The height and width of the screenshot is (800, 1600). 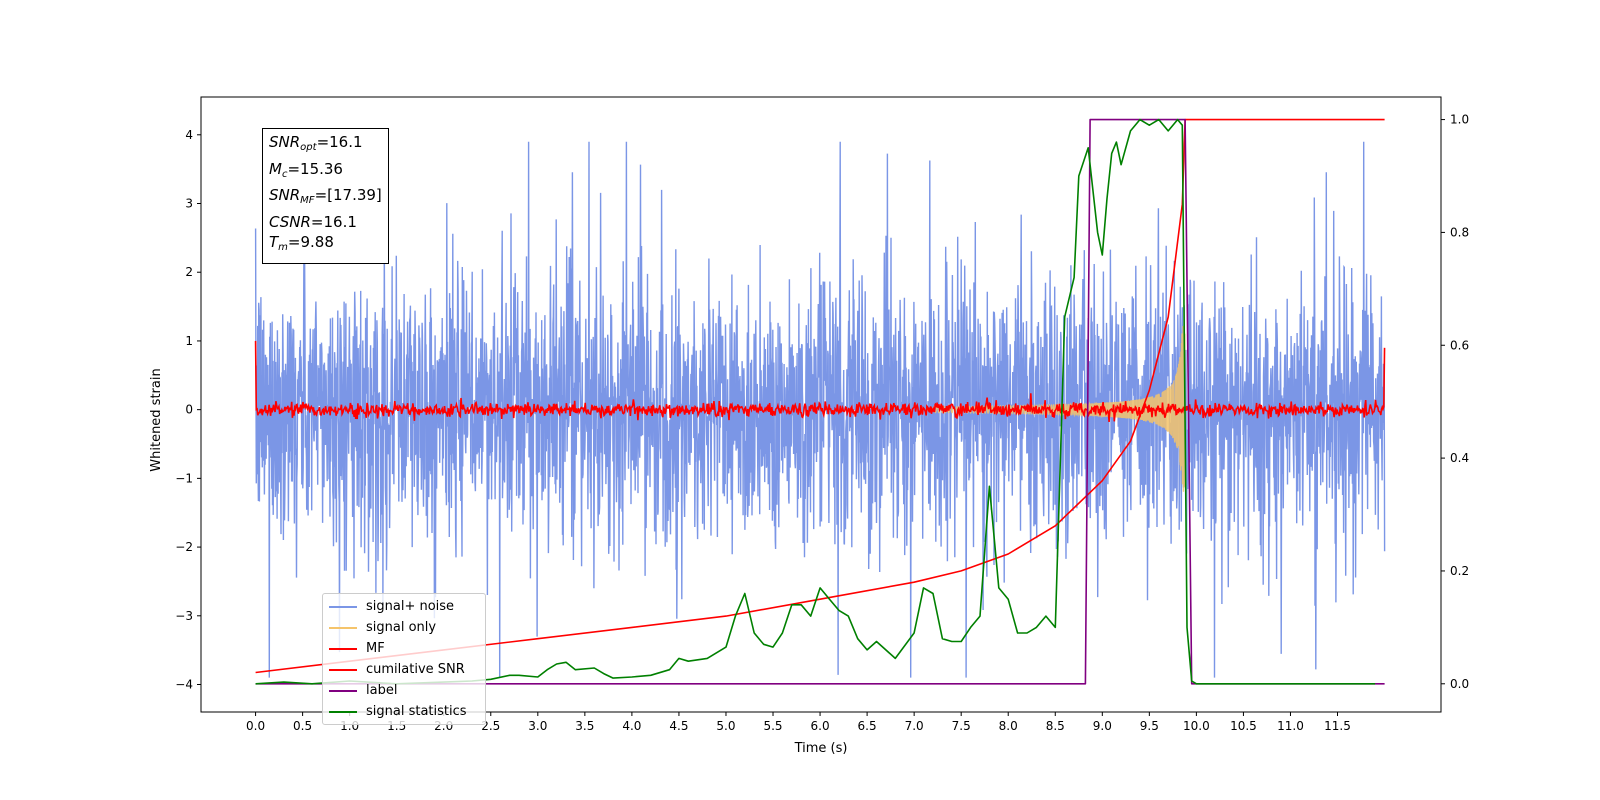 What do you see at coordinates (537, 726) in the screenshot?
I see `x-tick-label: 3.0` at bounding box center [537, 726].